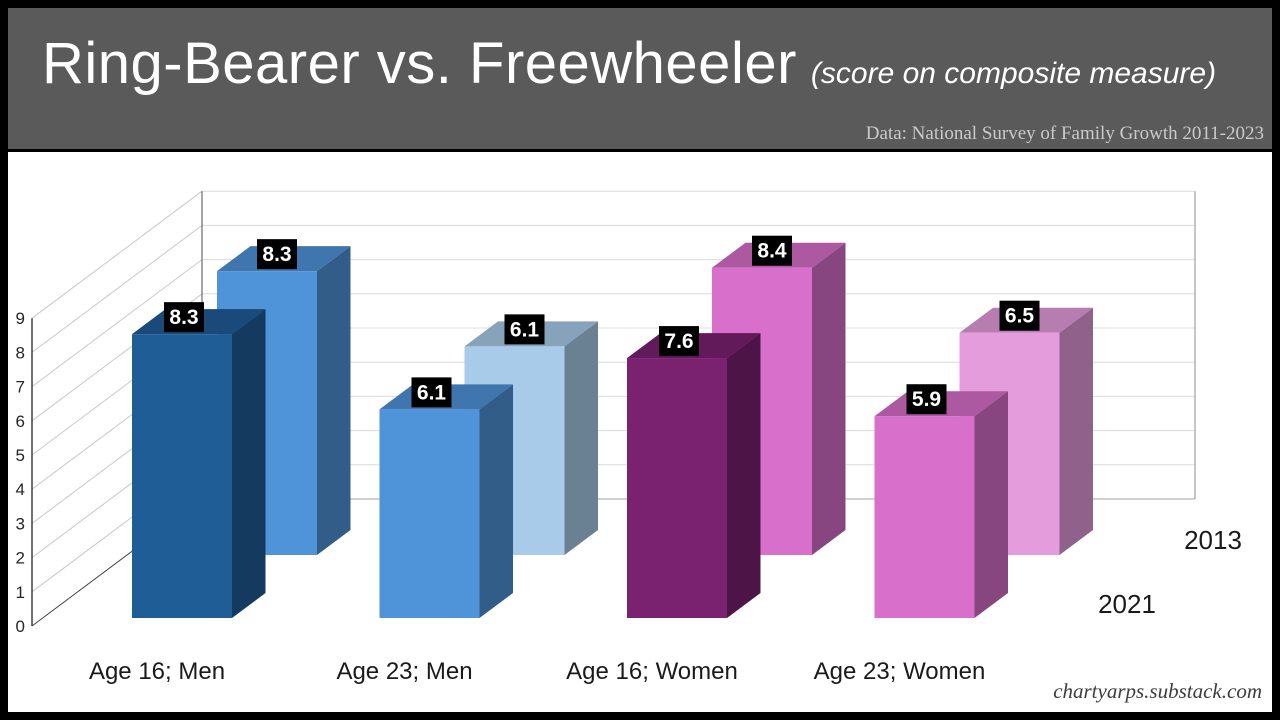  Describe the element at coordinates (652, 671) in the screenshot. I see `category-label: Age 16; Women` at that location.